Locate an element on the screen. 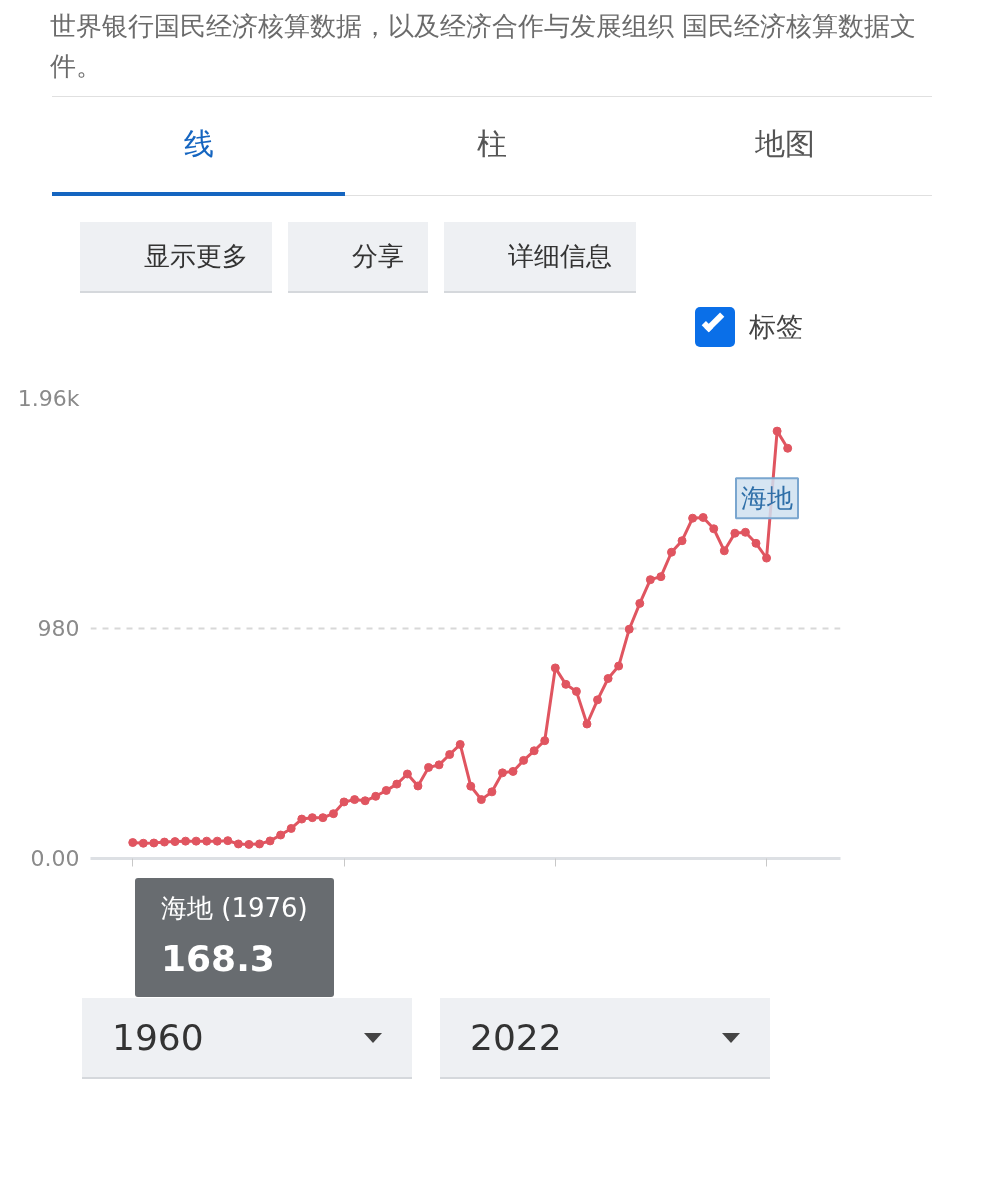 The height and width of the screenshot is (1200, 989). text: 柱 is located at coordinates (492, 146).